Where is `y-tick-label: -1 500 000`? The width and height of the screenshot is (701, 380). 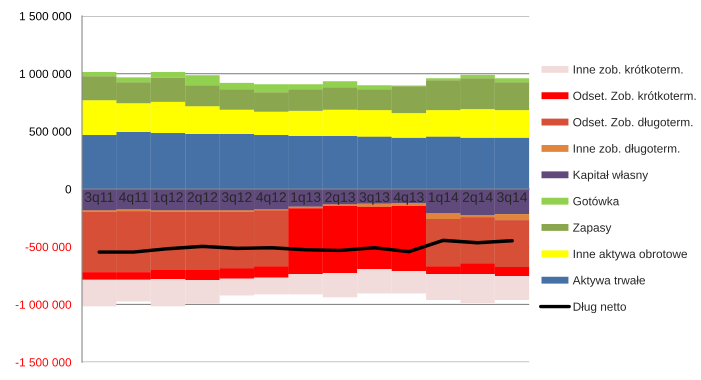 y-tick-label: -1 500 000 is located at coordinates (44, 362).